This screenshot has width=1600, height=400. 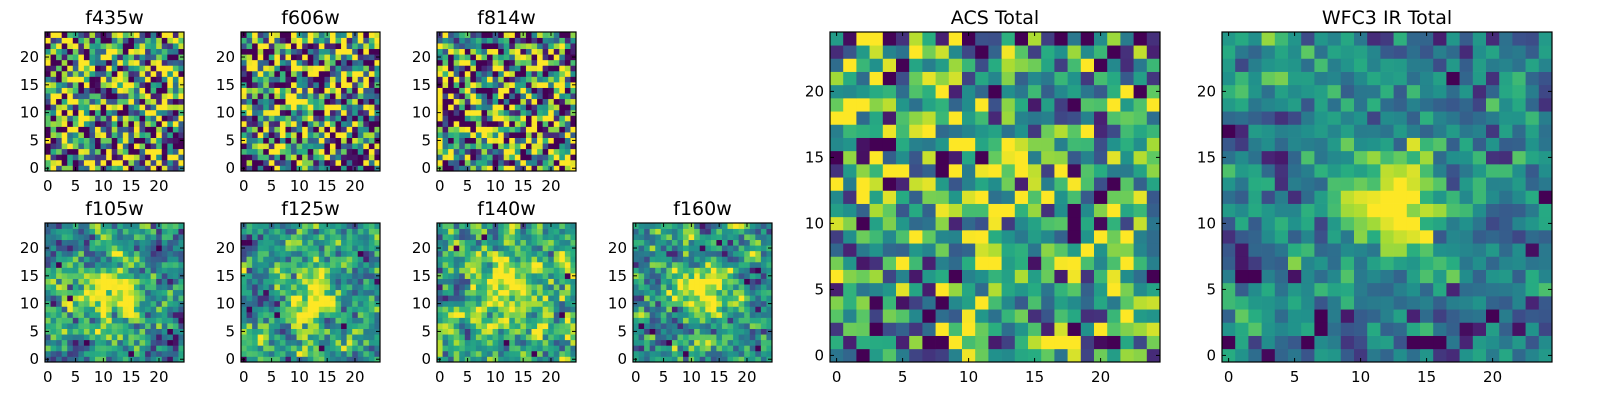 What do you see at coordinates (48, 377) in the screenshot?
I see `x-tick-label: 0` at bounding box center [48, 377].